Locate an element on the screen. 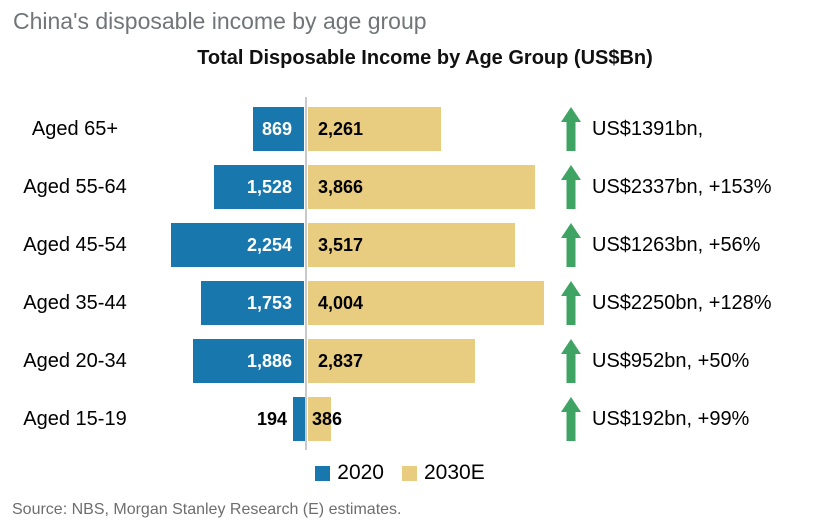 This screenshot has width=818, height=528. chart-row: Aged 45-54 2,254 3,517 US$1263bn, +56% is located at coordinates (409, 245).